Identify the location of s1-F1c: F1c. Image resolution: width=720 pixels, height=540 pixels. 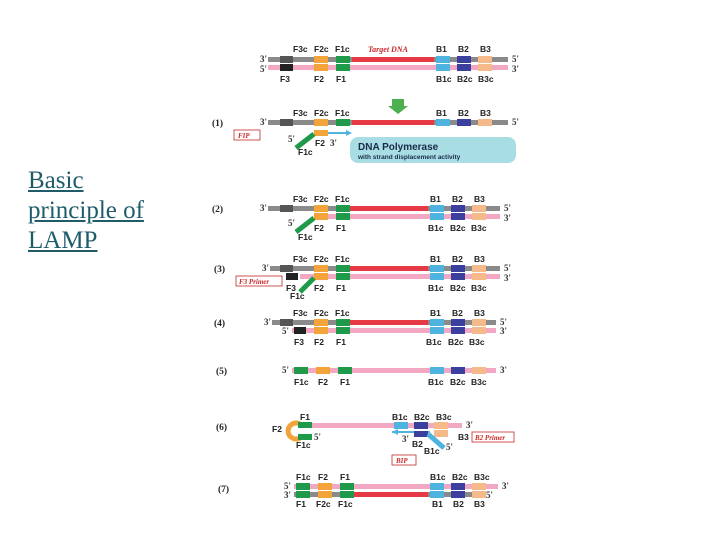
(342, 113).